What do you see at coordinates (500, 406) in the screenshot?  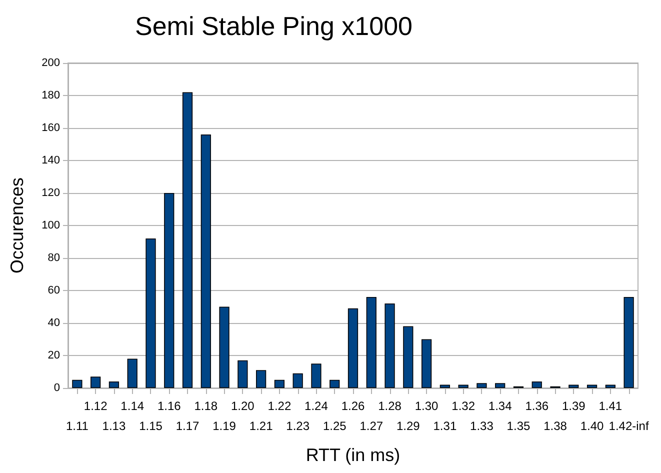 I see `x-tick-label: 1.34` at bounding box center [500, 406].